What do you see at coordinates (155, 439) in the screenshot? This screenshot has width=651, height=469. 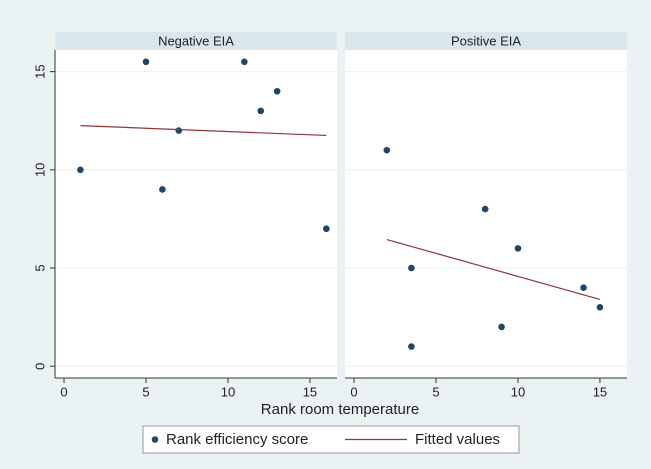 I see `legend-marker` at bounding box center [155, 439].